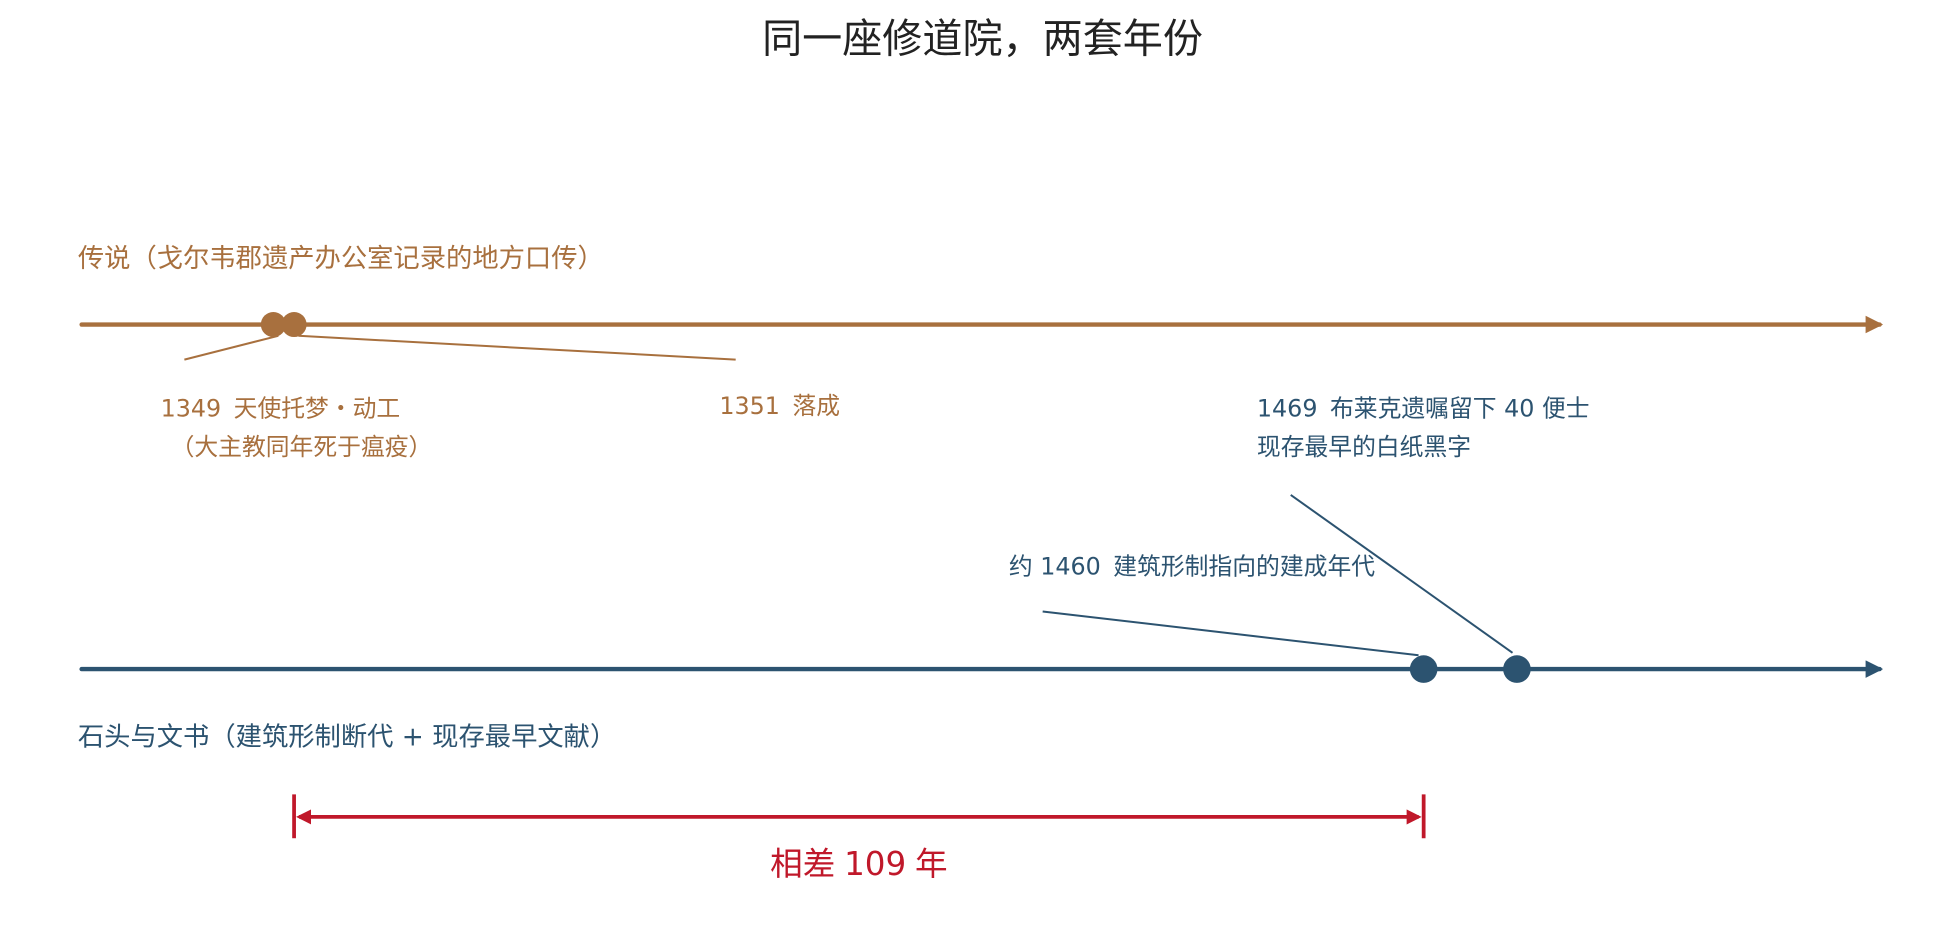 The width and height of the screenshot is (1955, 951). Describe the element at coordinates (1287, 408) in the screenshot. I see `event-year: 1469` at that location.